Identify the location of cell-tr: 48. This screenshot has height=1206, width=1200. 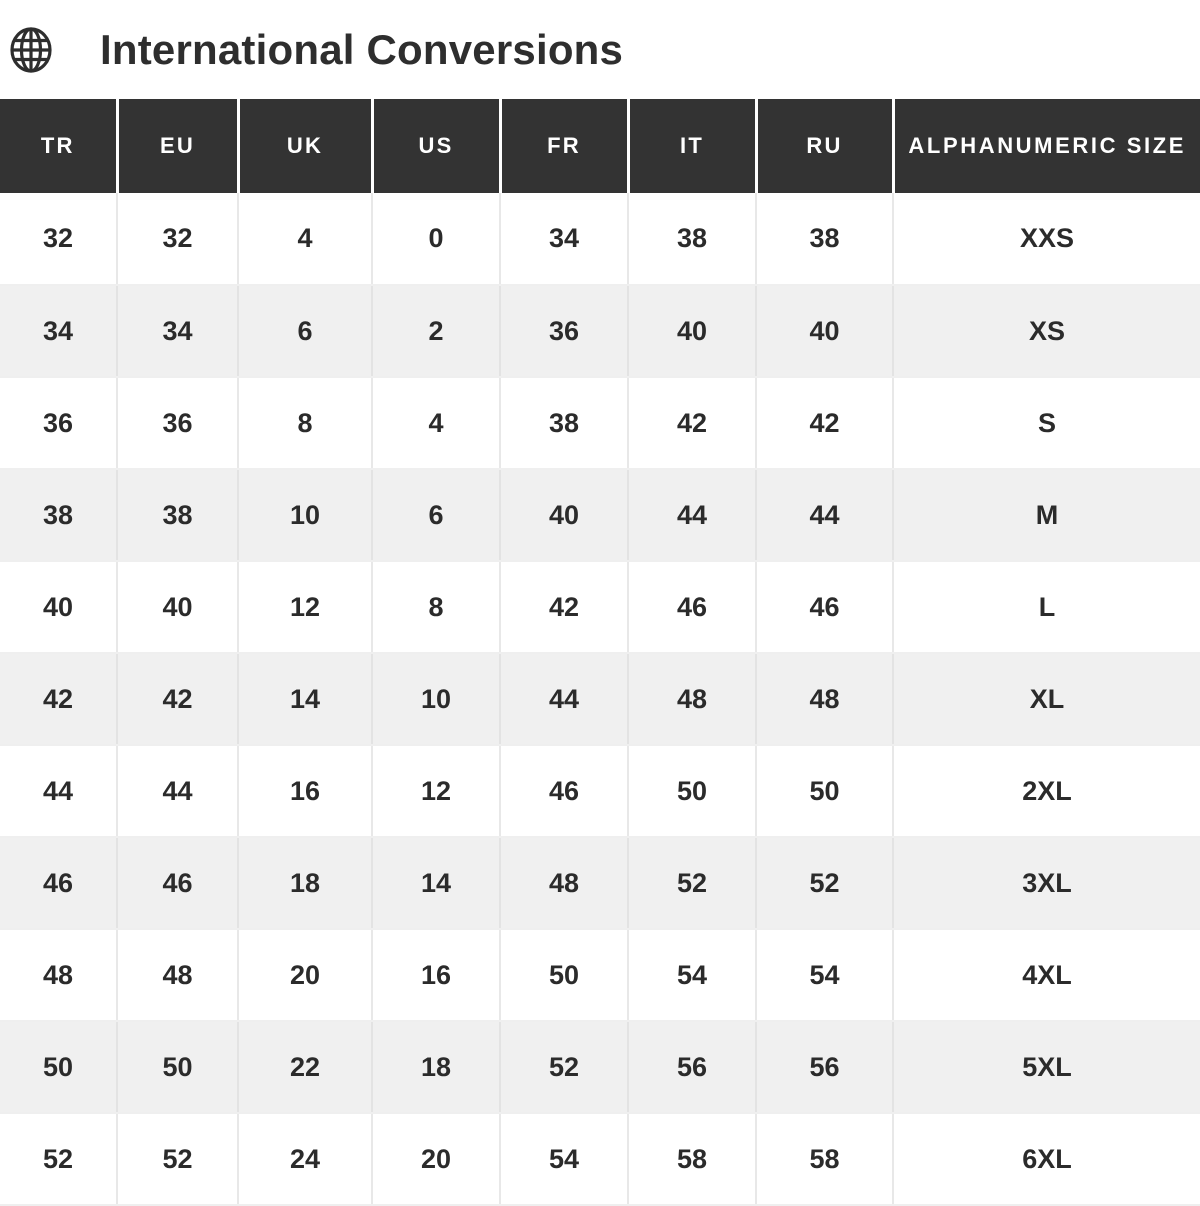
(58, 975).